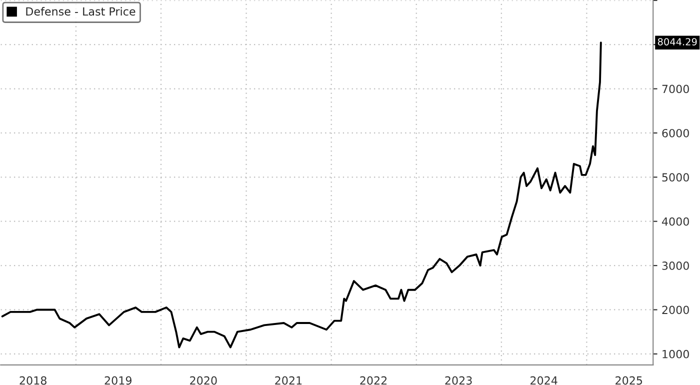 The height and width of the screenshot is (385, 700). Describe the element at coordinates (288, 380) in the screenshot. I see `x-tick-label: 2021` at that location.